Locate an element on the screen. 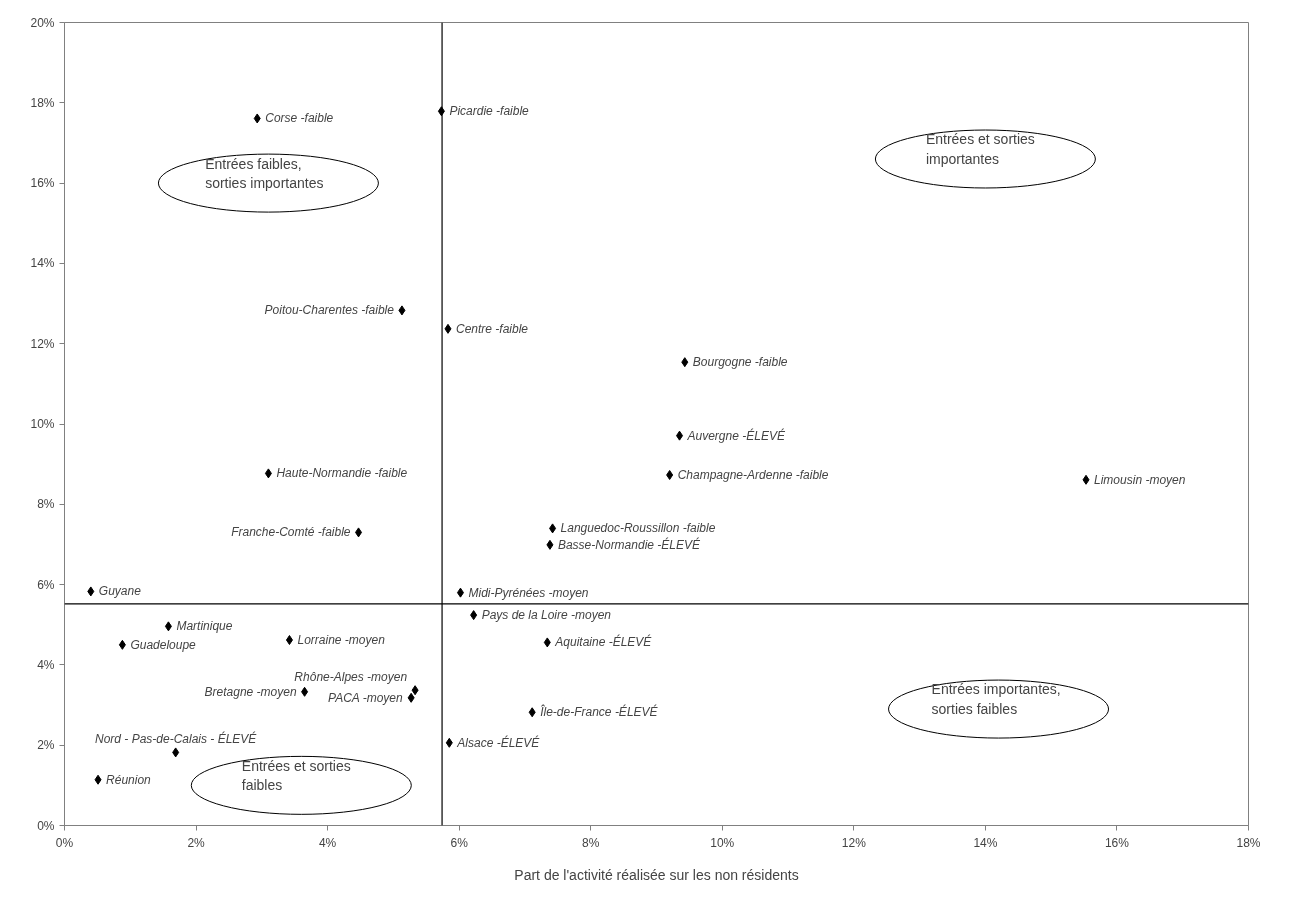 This screenshot has width=1306, height=905. y-tick-label: 10% is located at coordinates (42, 424).